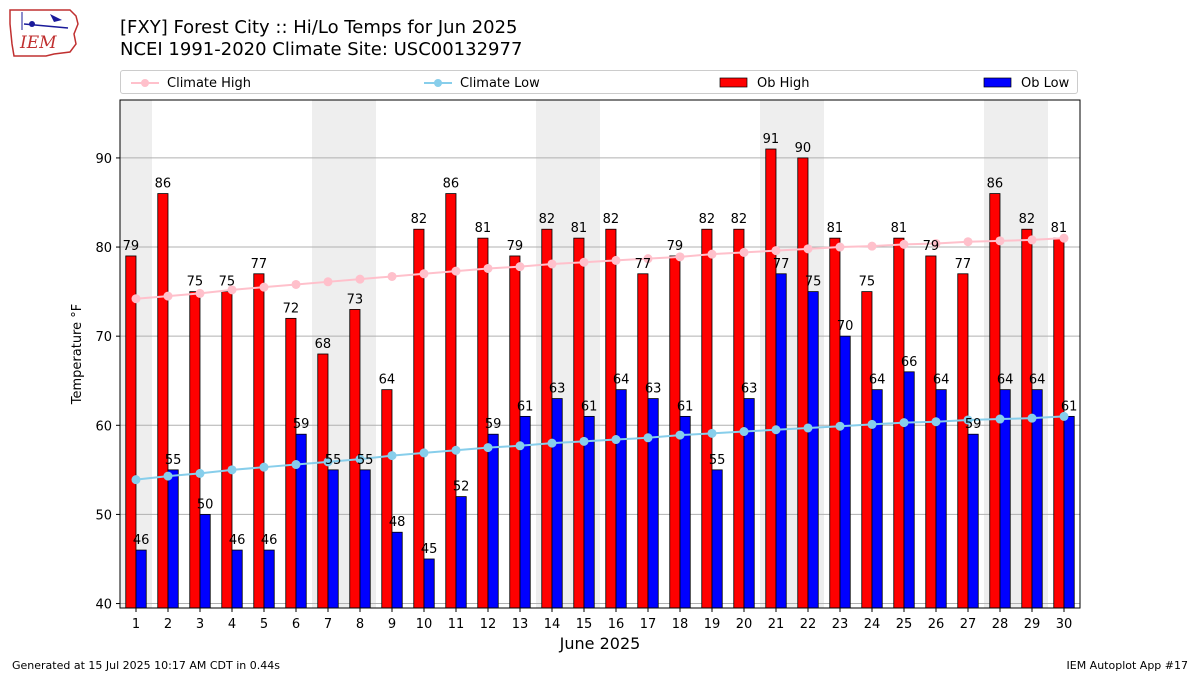 Image resolution: width=1200 pixels, height=675 pixels. Describe the element at coordinates (500, 83) in the screenshot. I see `legend-label-climate-low: Climate Low` at that location.